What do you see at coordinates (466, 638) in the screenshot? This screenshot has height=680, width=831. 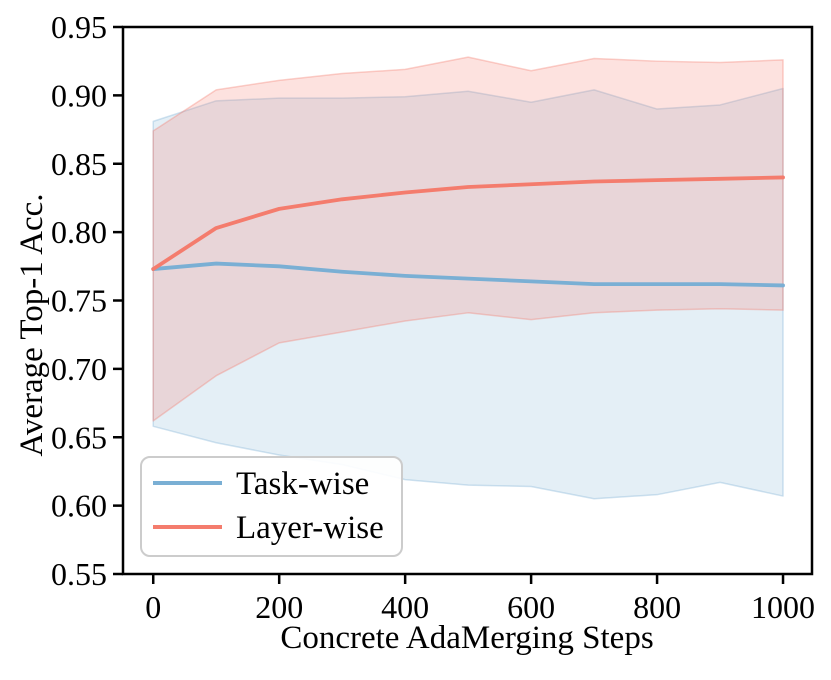 I see `x-axis-label: Concrete AdaMerging Steps` at bounding box center [466, 638].